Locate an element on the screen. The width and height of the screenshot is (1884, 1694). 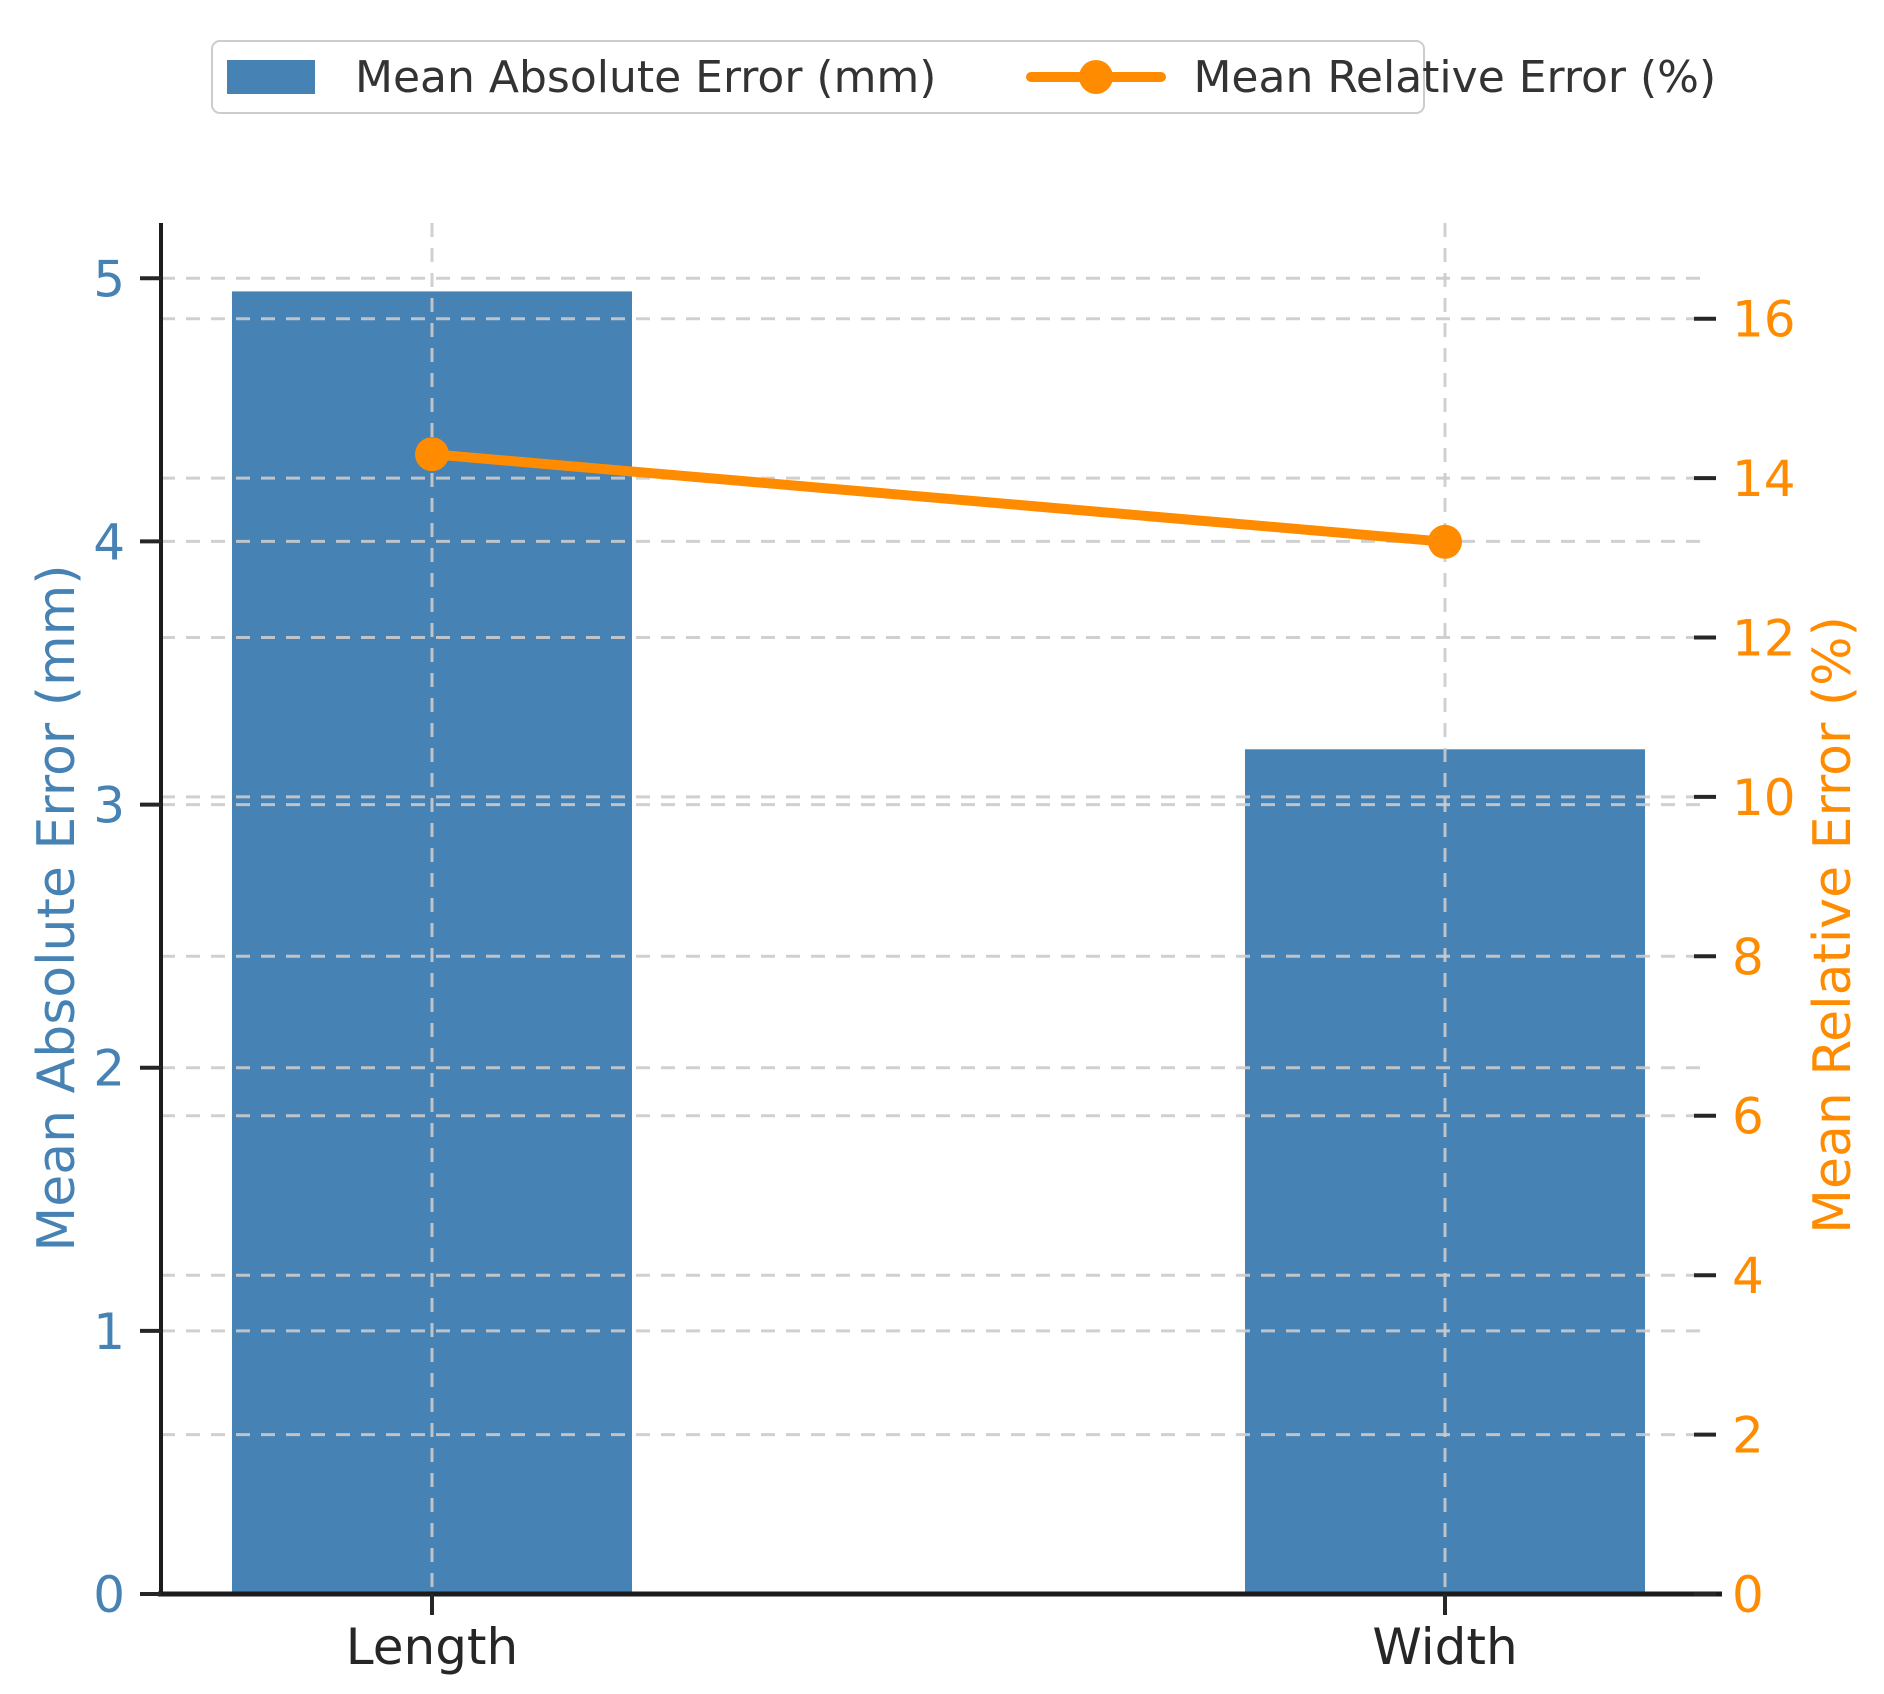
legend-dot-icon is located at coordinates (1096, 77).